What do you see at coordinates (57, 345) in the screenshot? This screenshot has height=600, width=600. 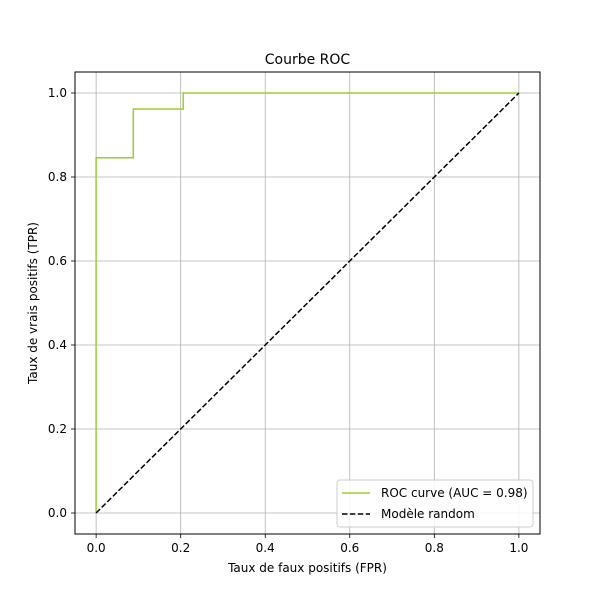 I see `y-tick-label: 0.4` at bounding box center [57, 345].